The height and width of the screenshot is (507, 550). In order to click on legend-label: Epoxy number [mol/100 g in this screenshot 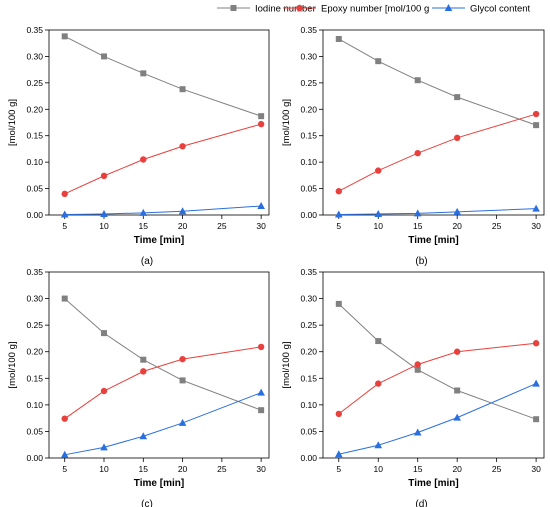, I will do `click(375, 9)`.